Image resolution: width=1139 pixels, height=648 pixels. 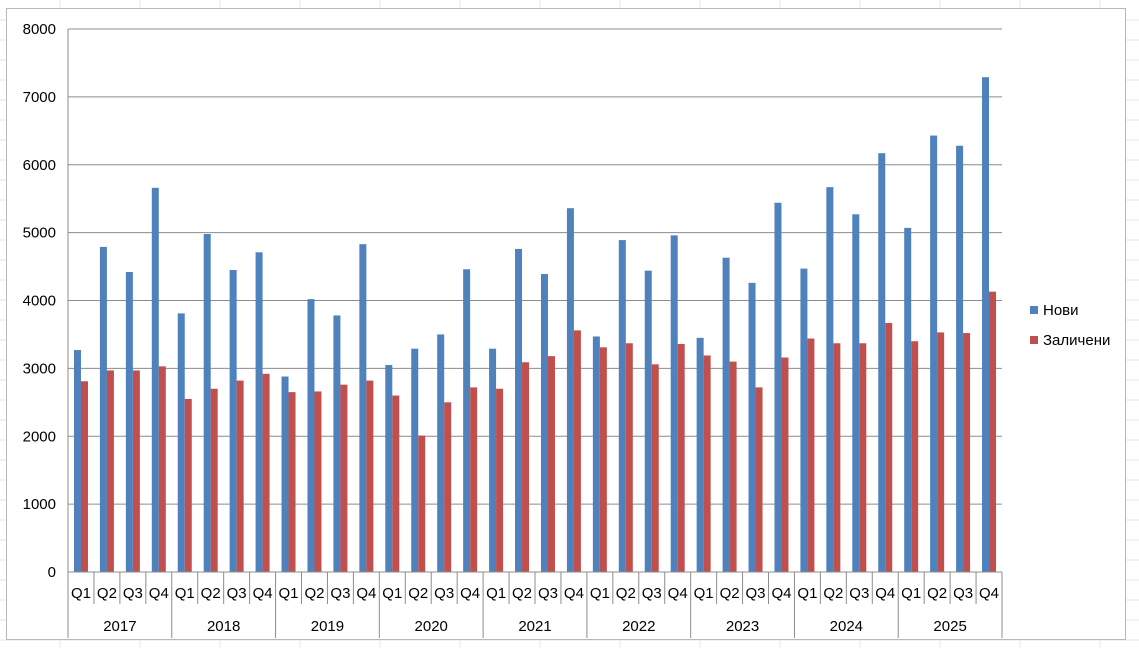 What do you see at coordinates (431, 626) in the screenshot?
I see `year-label: 2020` at bounding box center [431, 626].